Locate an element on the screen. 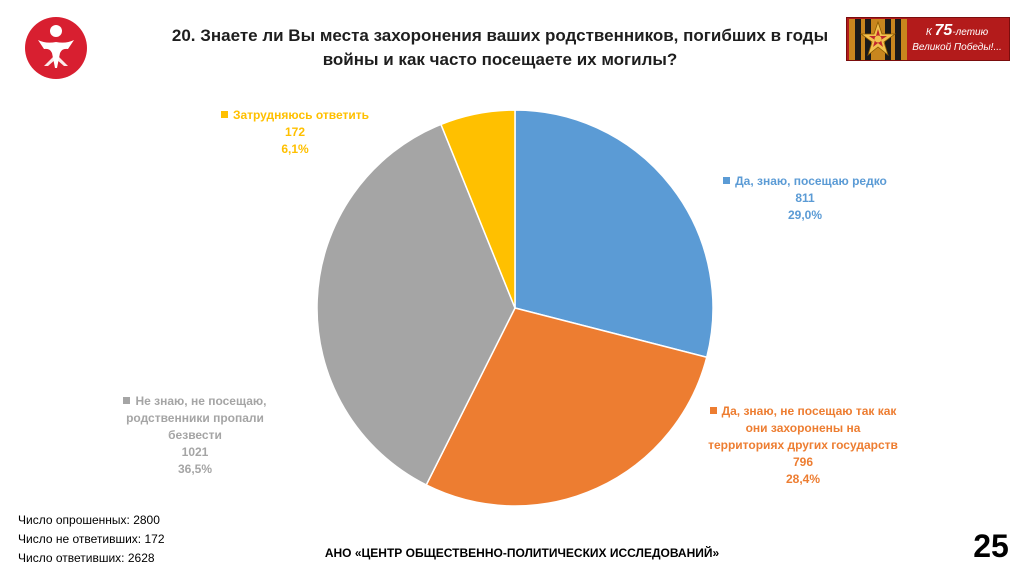 Image resolution: width=1024 pixels, height=576 pixels. slice-0-label: Да, знаю, посещаю редко is located at coordinates (811, 181).